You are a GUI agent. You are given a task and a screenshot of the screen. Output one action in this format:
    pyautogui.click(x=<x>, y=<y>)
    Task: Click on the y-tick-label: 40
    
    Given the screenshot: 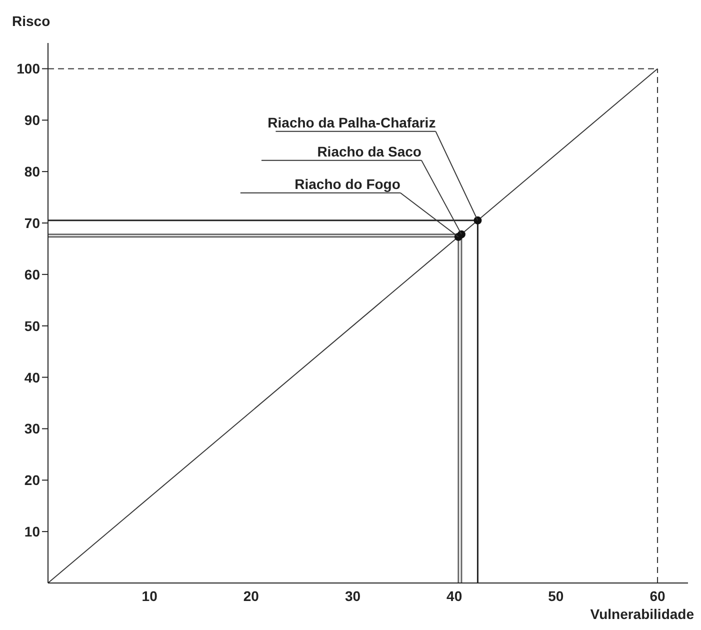 What is the action you would take?
    pyautogui.click(x=32, y=377)
    